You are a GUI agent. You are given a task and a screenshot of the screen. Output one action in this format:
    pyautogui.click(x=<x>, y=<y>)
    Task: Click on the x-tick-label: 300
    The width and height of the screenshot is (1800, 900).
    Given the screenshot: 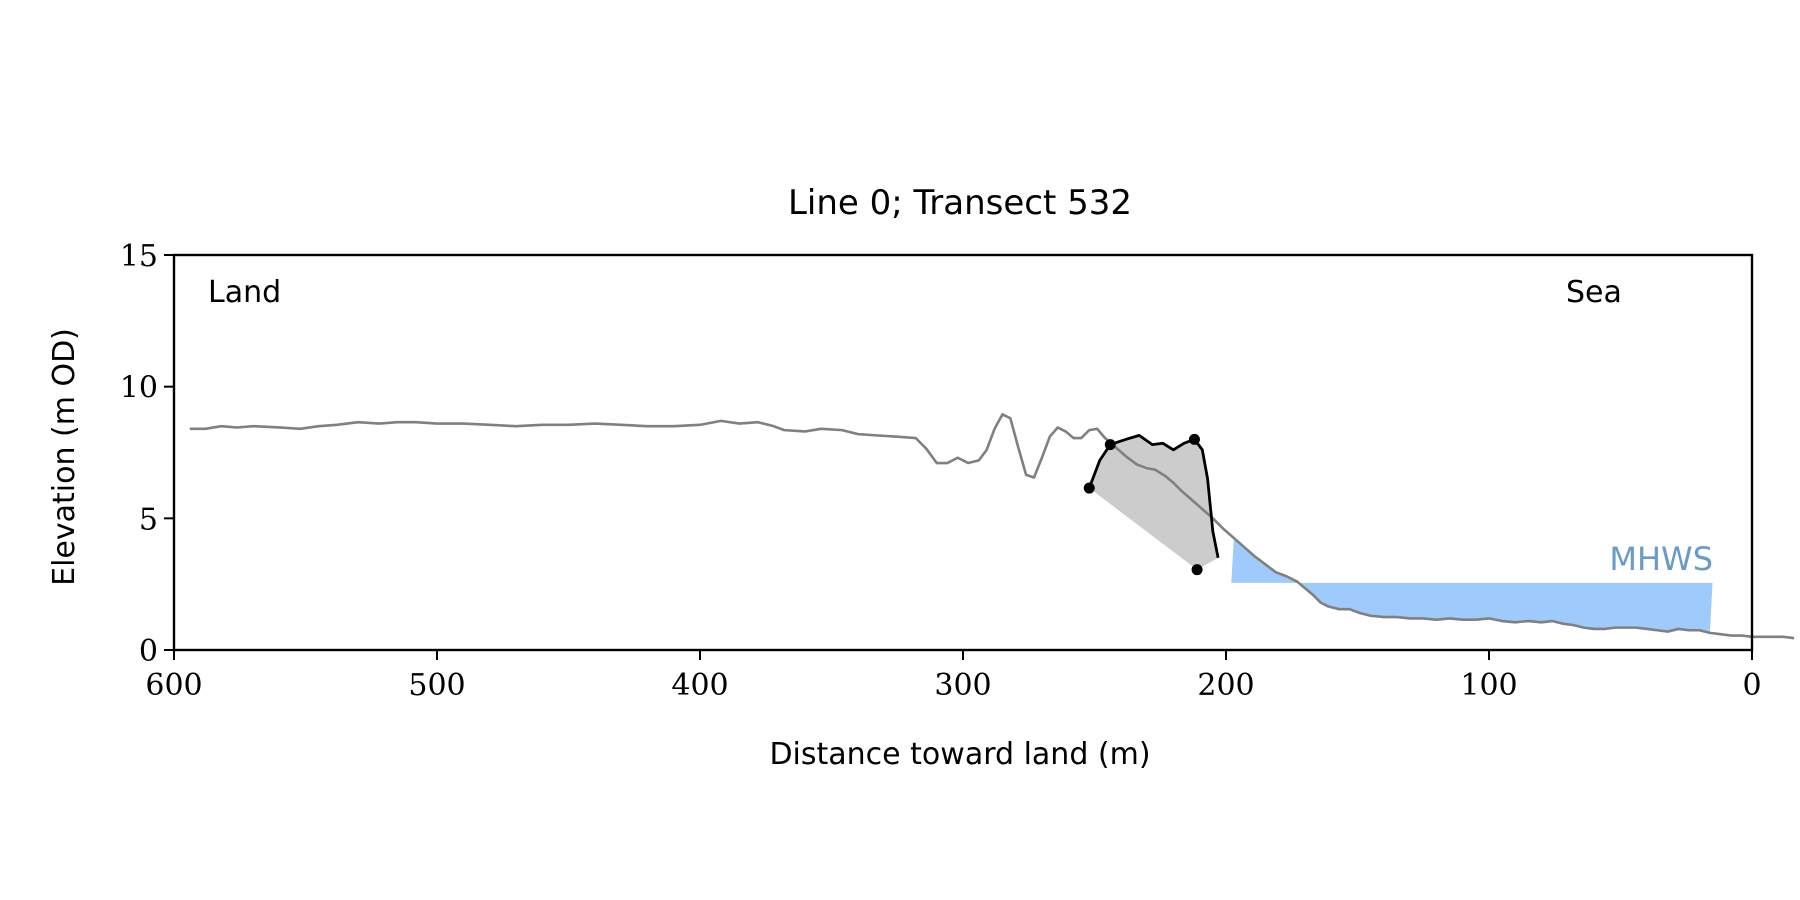 What is the action you would take?
    pyautogui.click(x=962, y=685)
    